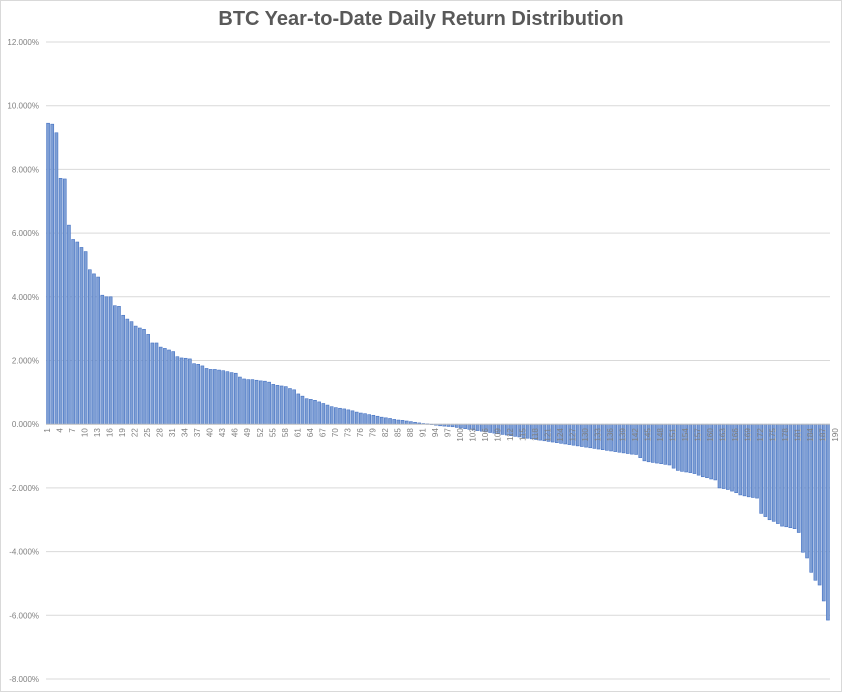  Describe the element at coordinates (510, 434) in the screenshot. I see `x-tick-label: 112` at that location.